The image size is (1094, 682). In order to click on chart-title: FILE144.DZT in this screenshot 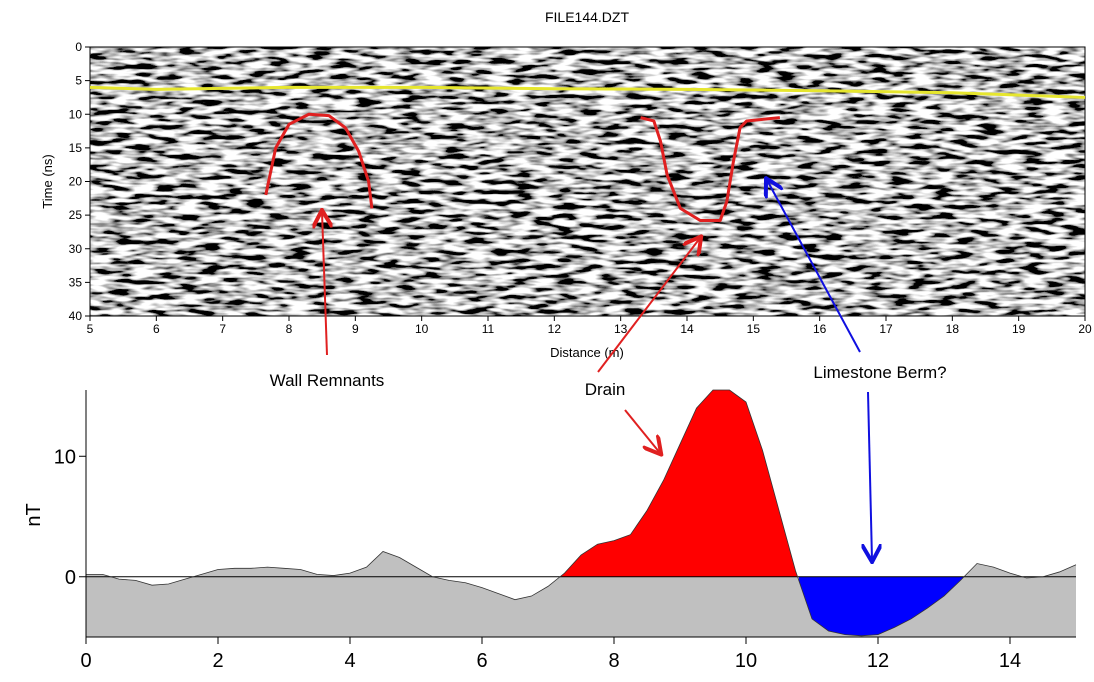, I will do `click(587, 17)`.